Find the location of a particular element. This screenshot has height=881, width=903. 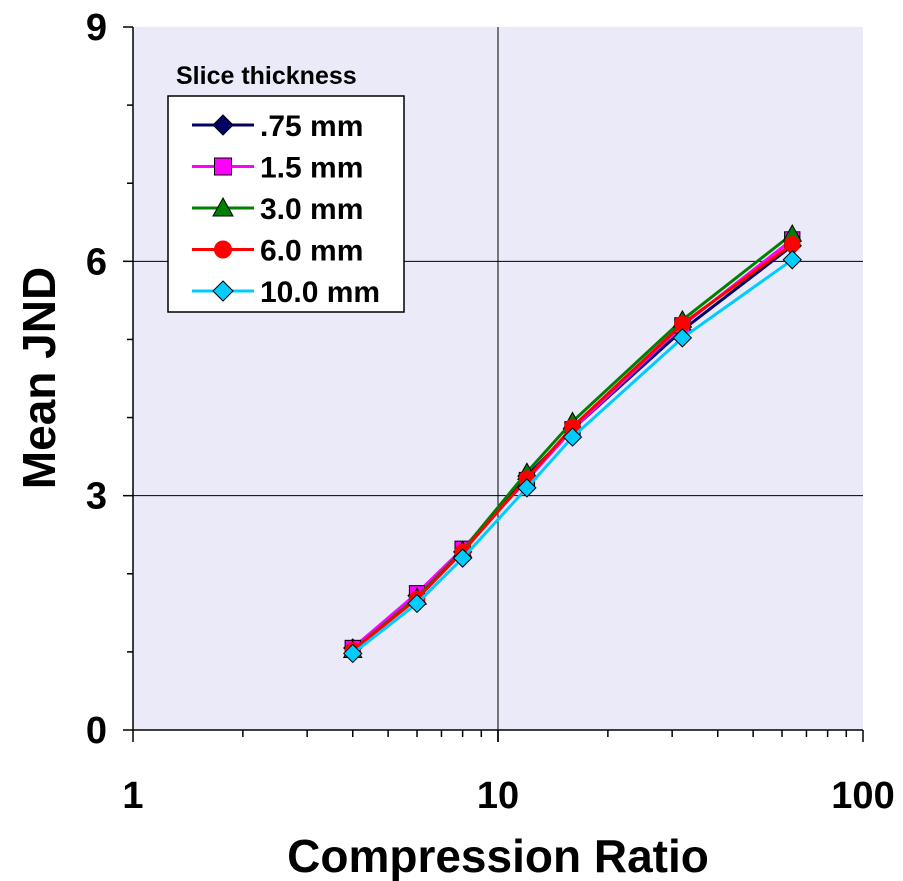

y-tick-label: 0 is located at coordinates (96, 731).